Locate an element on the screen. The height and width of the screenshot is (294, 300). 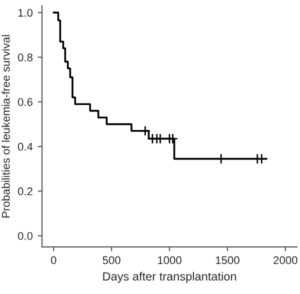
y-tick-label: 1.0 is located at coordinates (25, 12).